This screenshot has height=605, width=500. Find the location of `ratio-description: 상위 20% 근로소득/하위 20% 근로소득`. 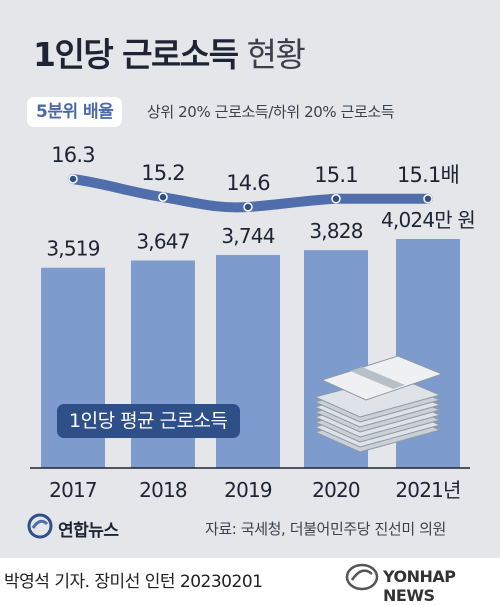

ratio-description: 상위 20% 근로소득/하위 20% 근로소득 is located at coordinates (271, 112).